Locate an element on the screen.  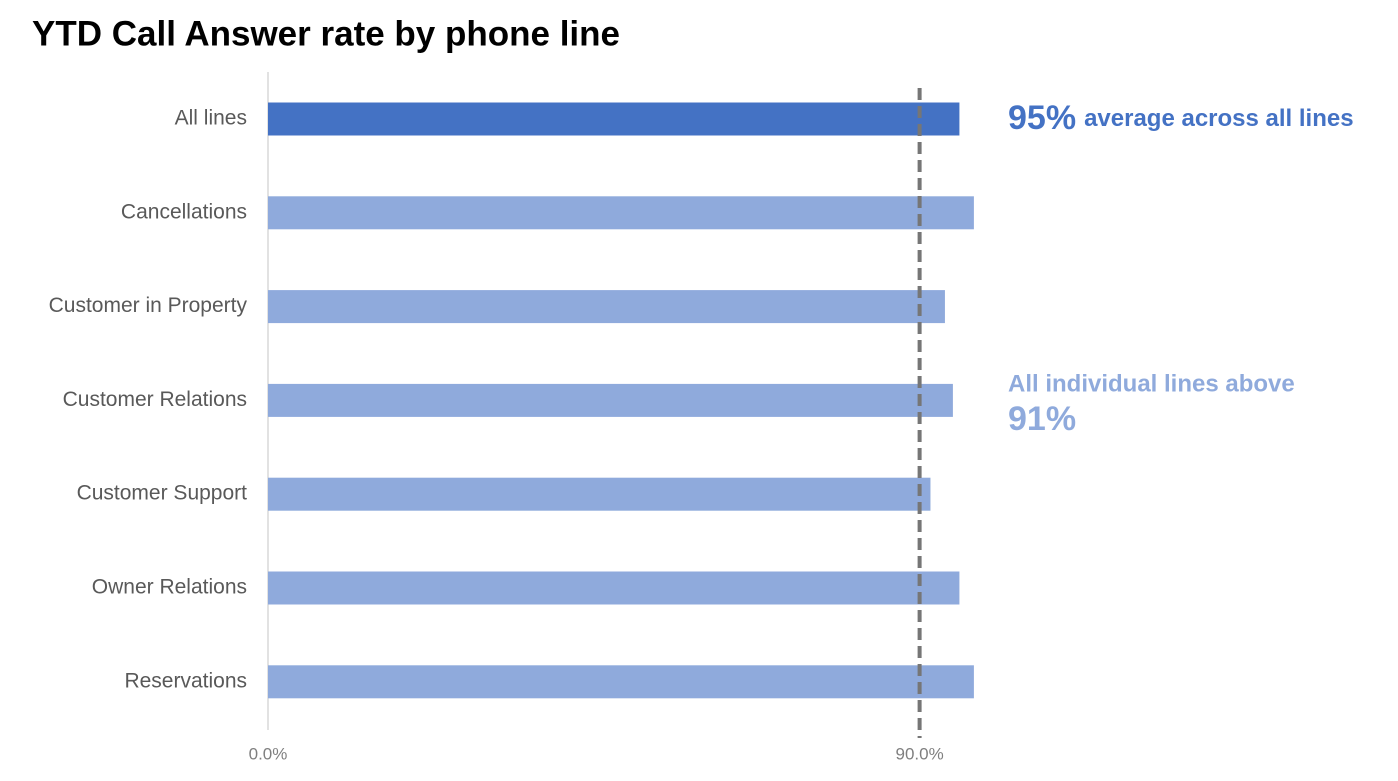
annotation-value: 95% is located at coordinates (1042, 118).